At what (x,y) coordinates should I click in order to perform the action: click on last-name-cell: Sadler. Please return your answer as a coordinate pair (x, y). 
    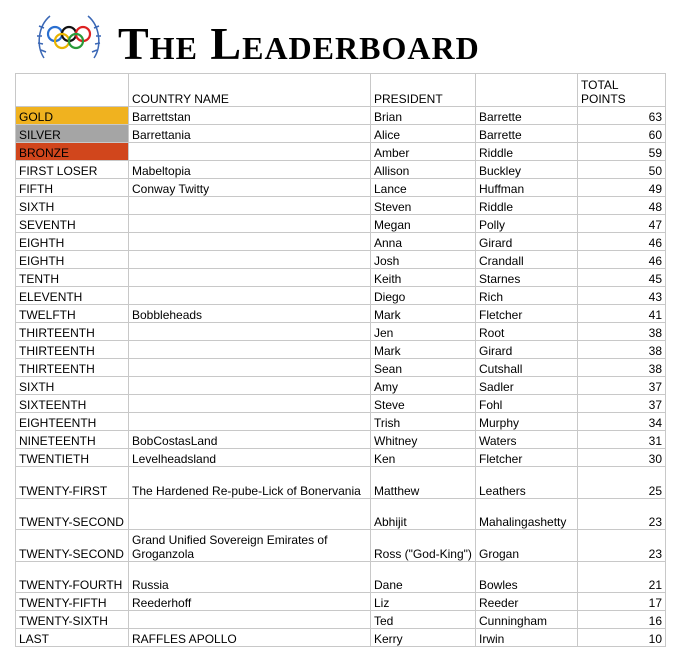
    Looking at the image, I should click on (526, 385).